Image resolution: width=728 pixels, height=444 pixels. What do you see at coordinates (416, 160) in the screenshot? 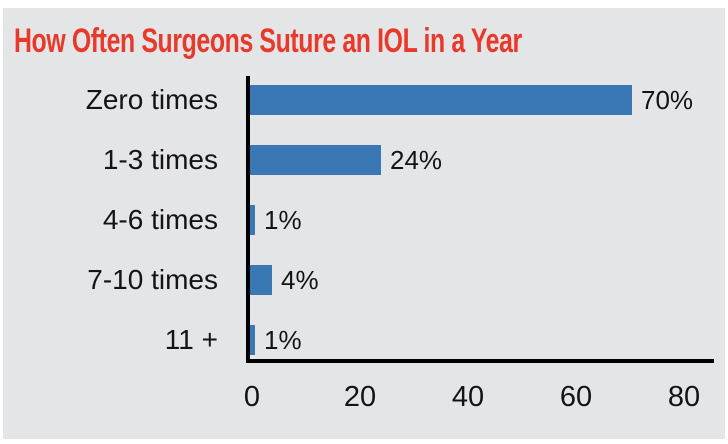
I see `value-label: 24%` at bounding box center [416, 160].